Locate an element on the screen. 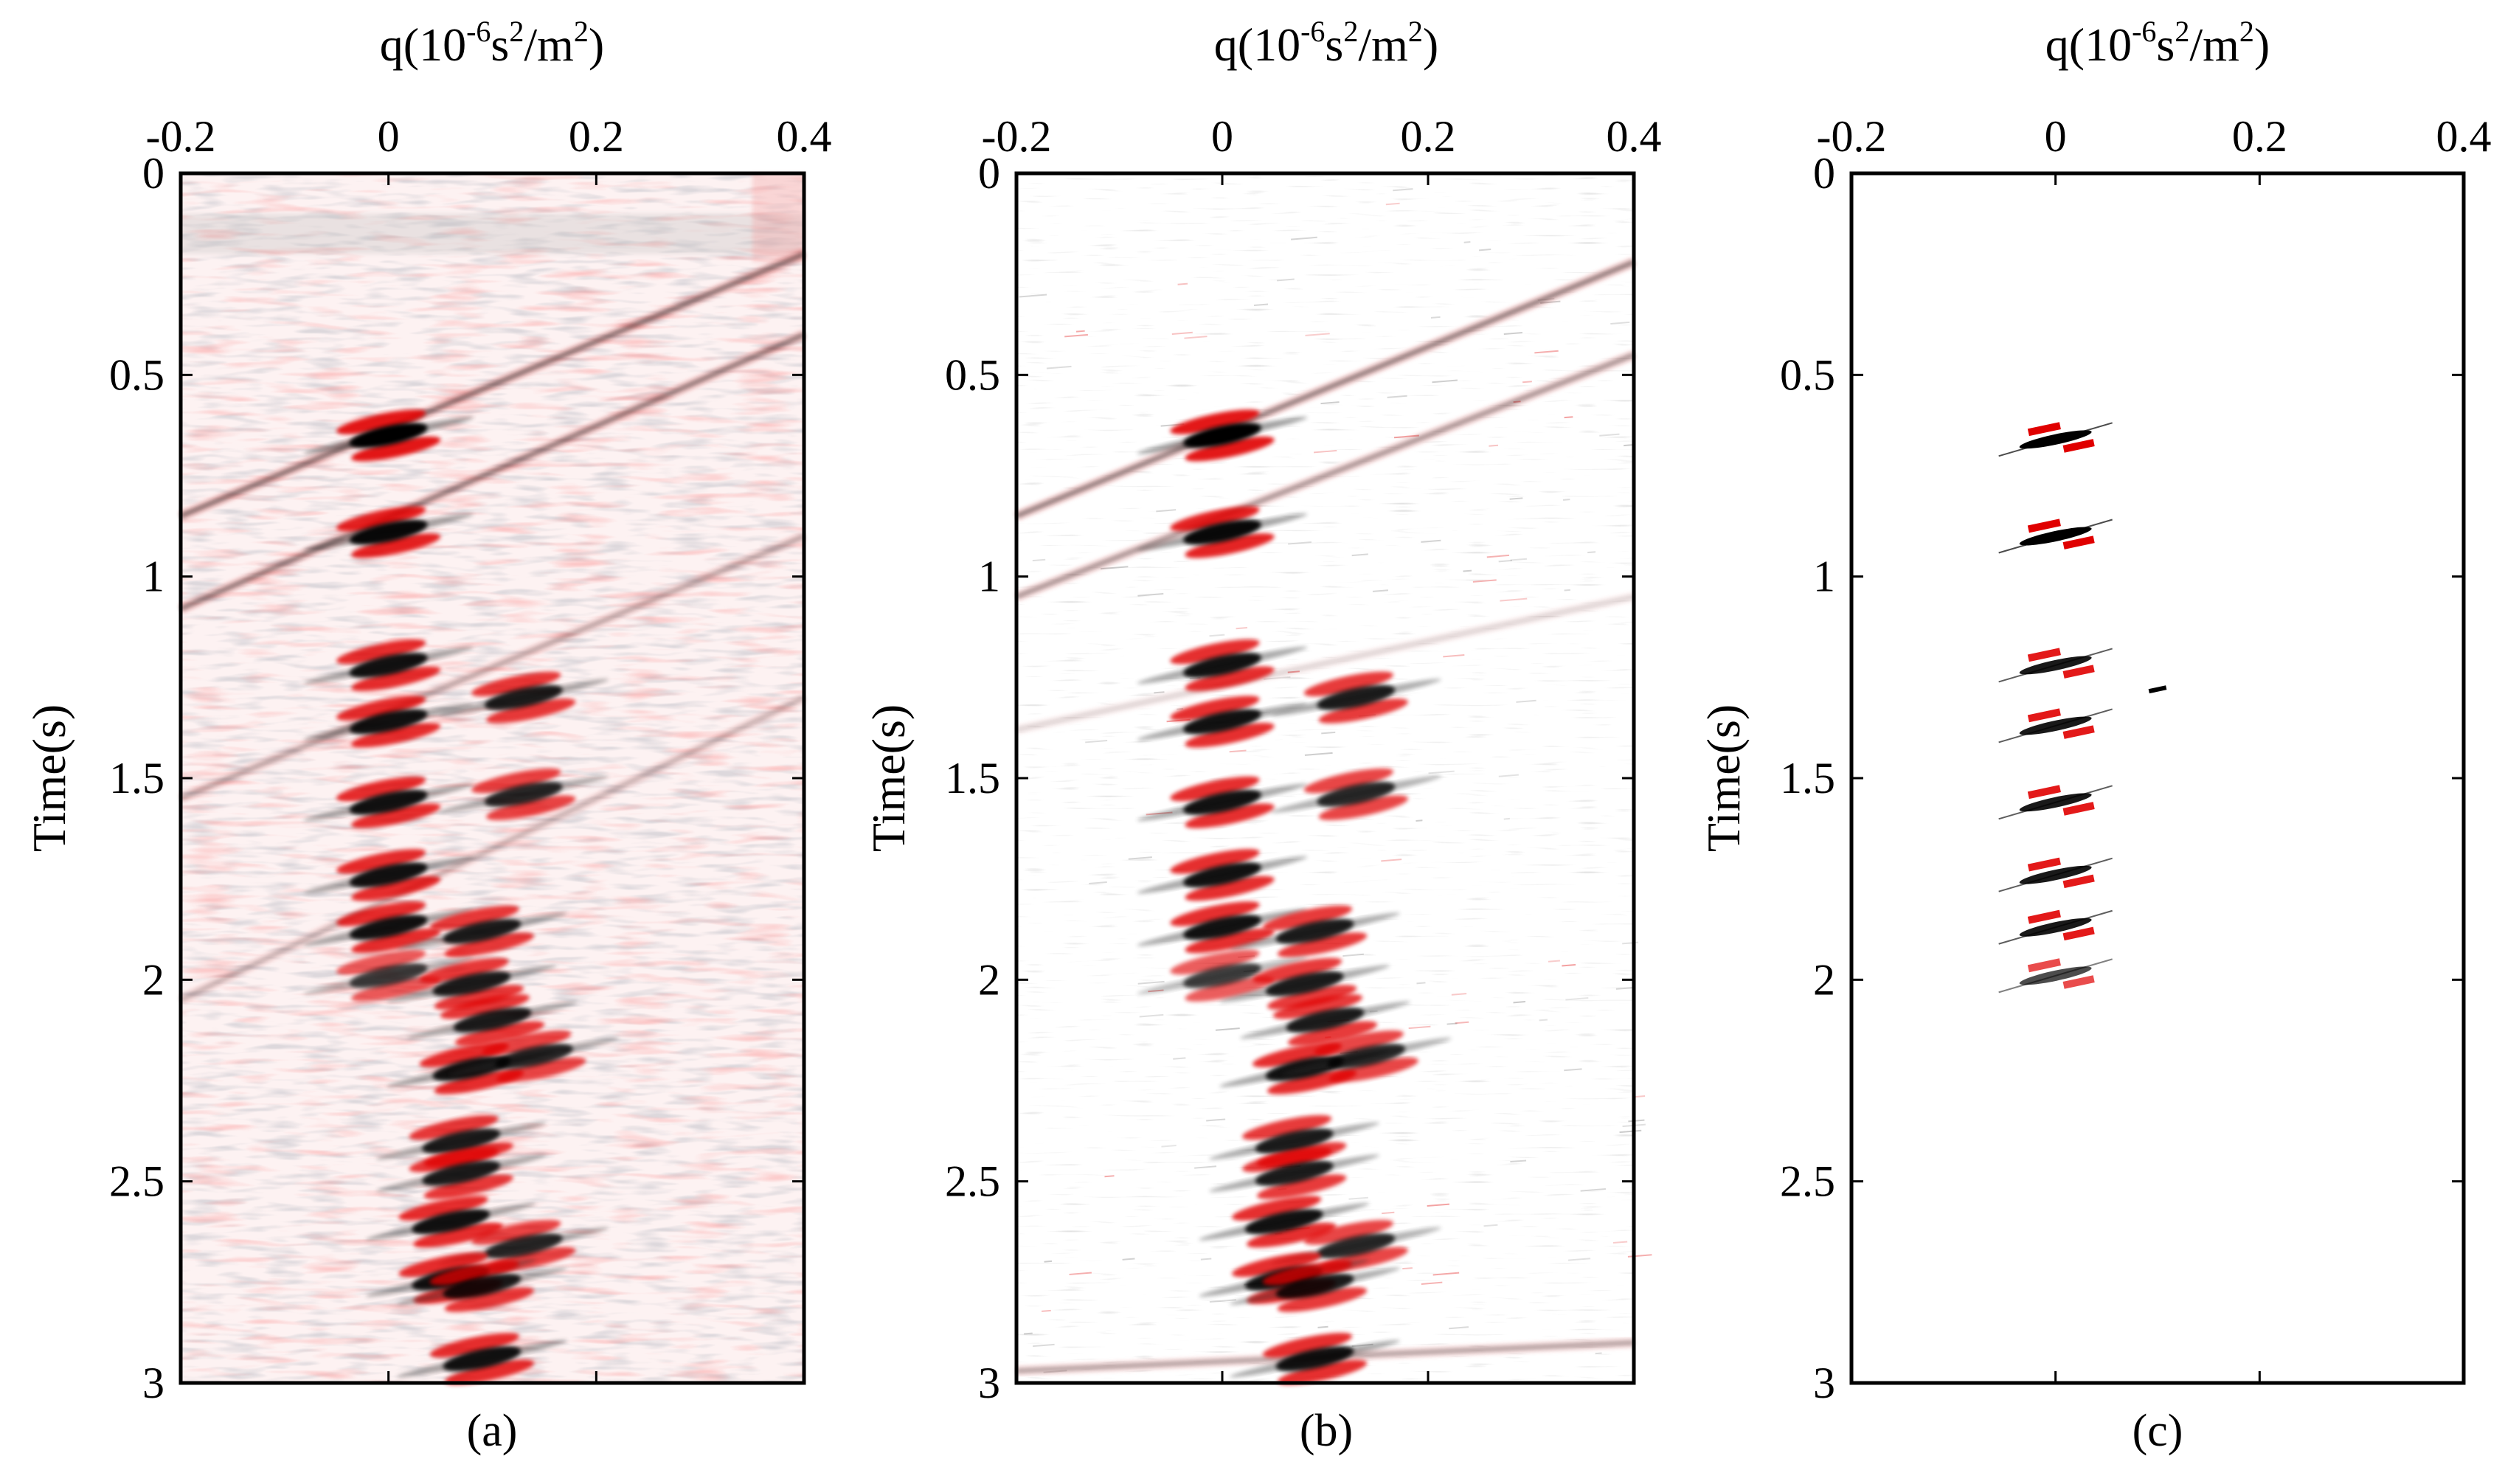  top-smear is located at coordinates (493, 233).